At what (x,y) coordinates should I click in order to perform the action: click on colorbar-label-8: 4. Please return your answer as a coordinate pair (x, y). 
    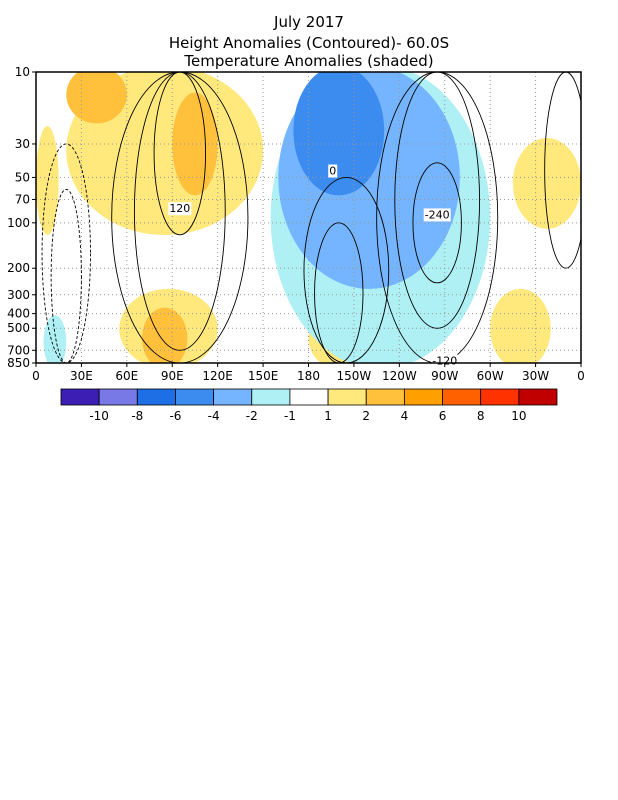
    Looking at the image, I should click on (405, 416).